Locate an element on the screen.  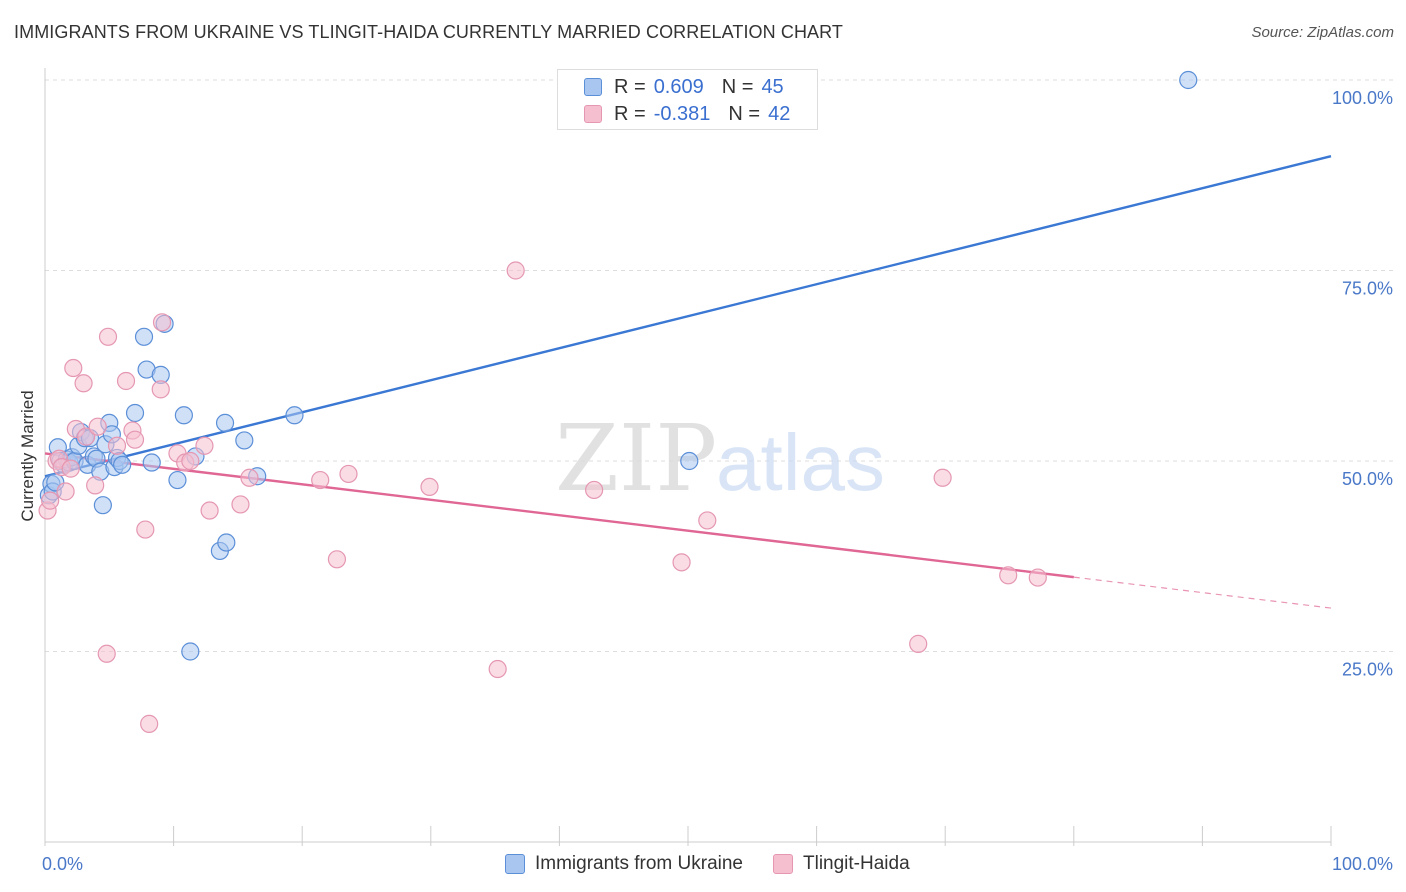
stats-legend: R = 0.609 N = 45 R = -0.381 N = 42 is located at coordinates (687, 99).